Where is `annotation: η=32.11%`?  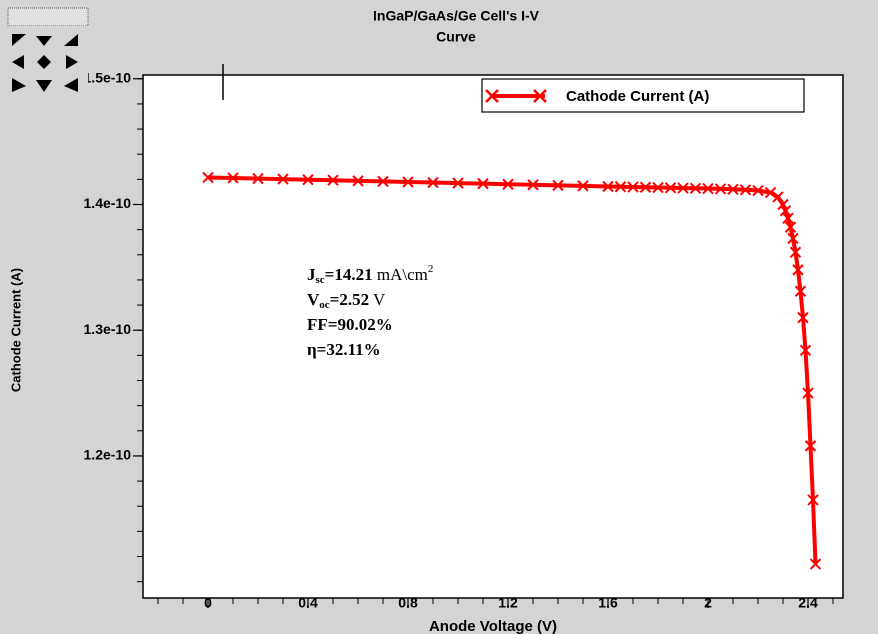
annotation: η=32.11% is located at coordinates (344, 349).